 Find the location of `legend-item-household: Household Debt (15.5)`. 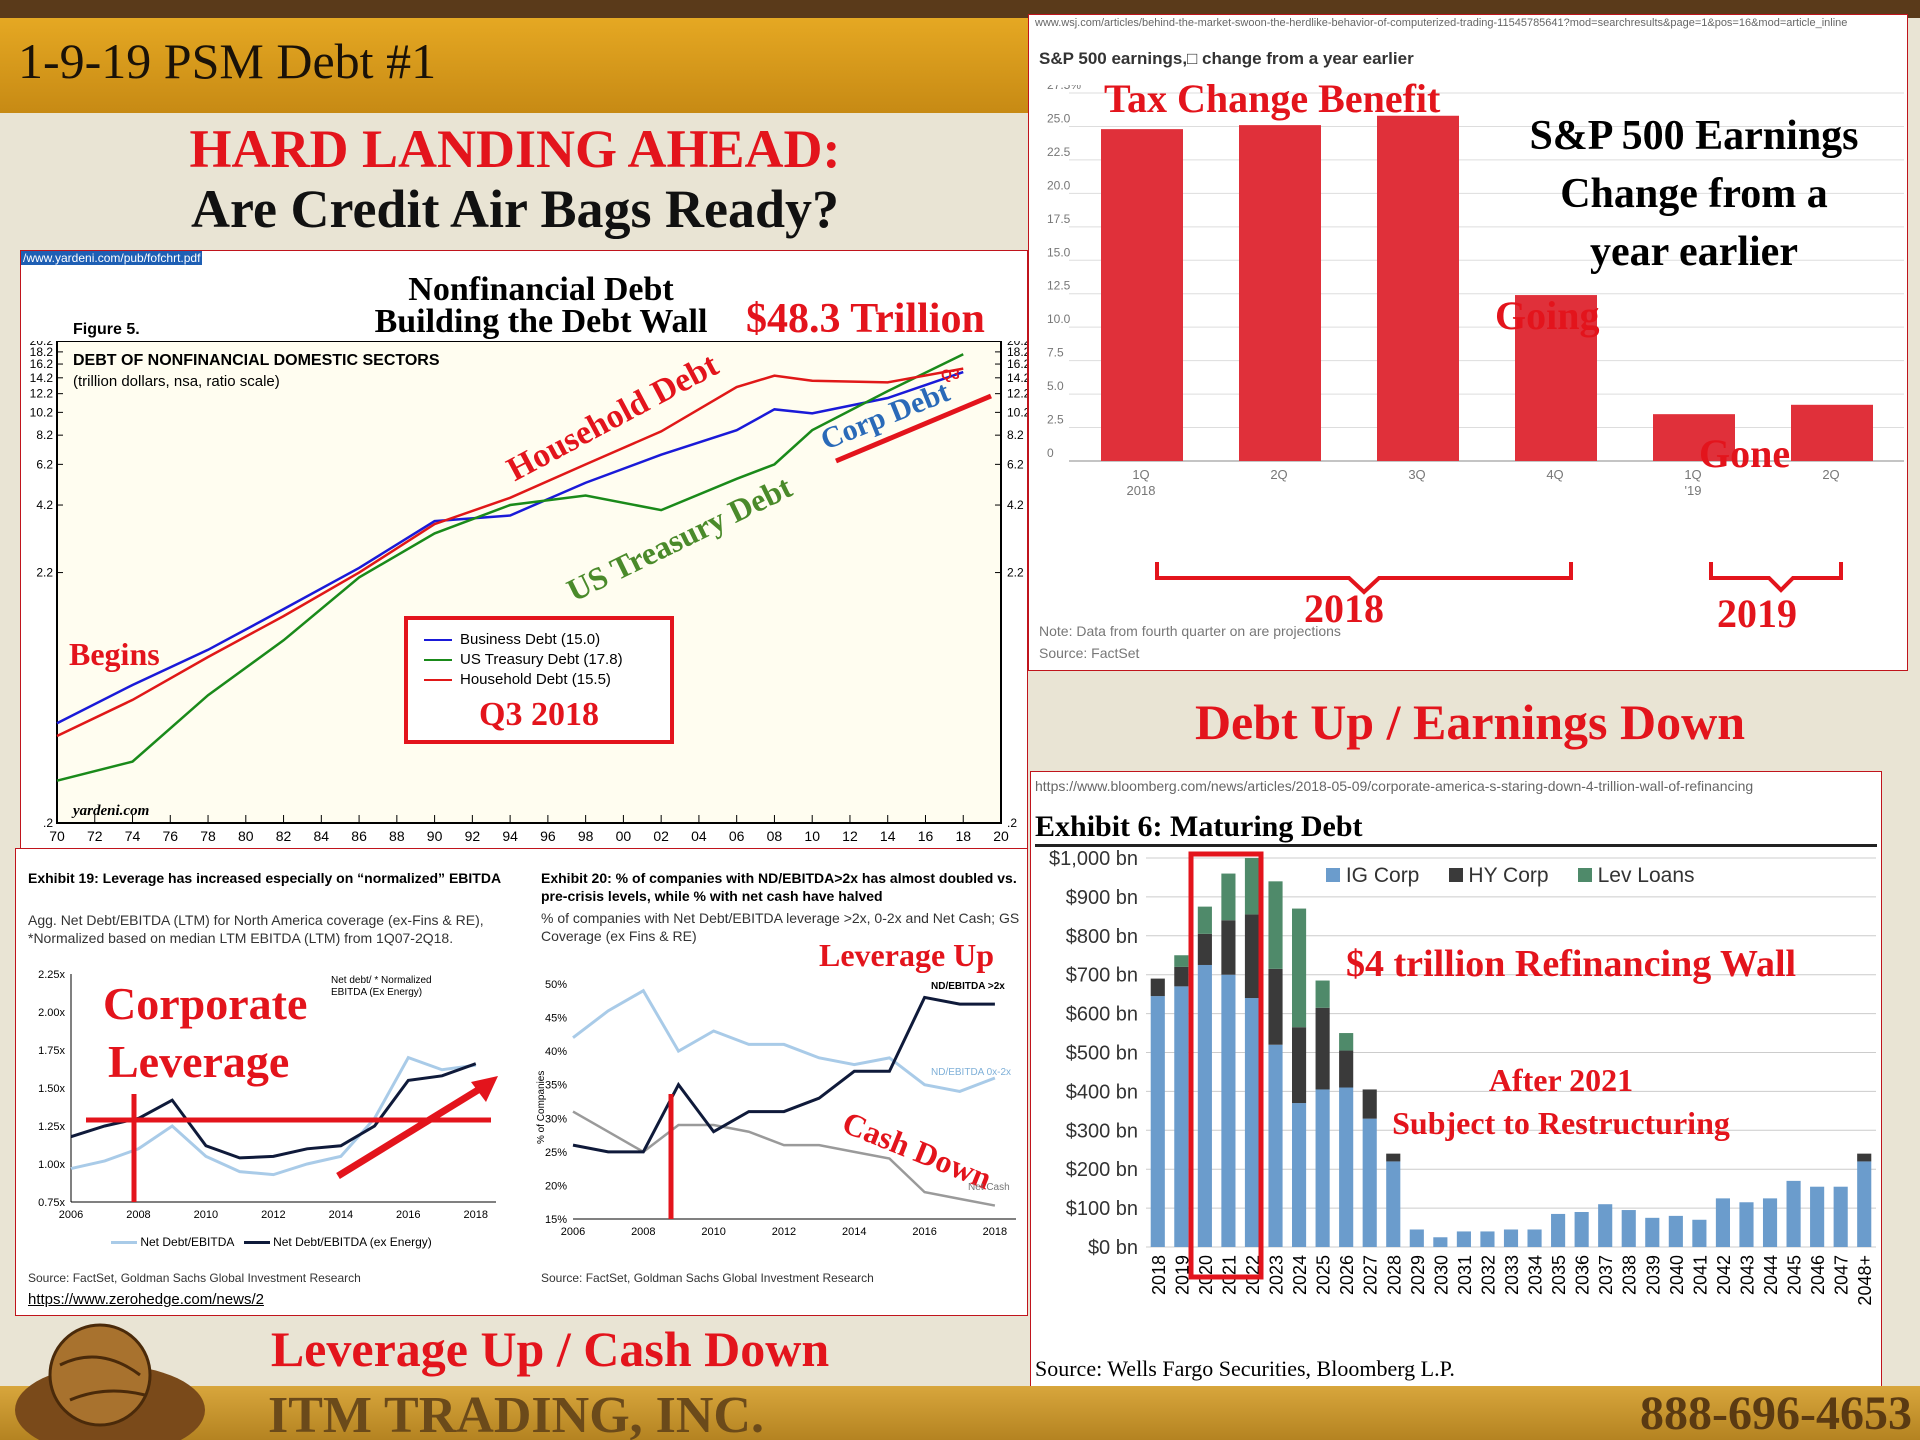

legend-item-household: Household Debt (15.5) is located at coordinates (523, 680).